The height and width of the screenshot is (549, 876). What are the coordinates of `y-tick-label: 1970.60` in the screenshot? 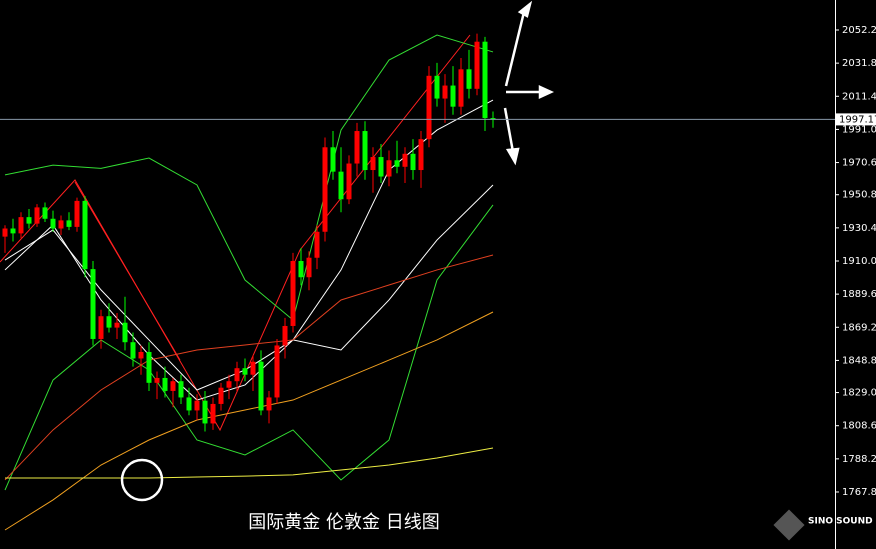 It's located at (859, 163).